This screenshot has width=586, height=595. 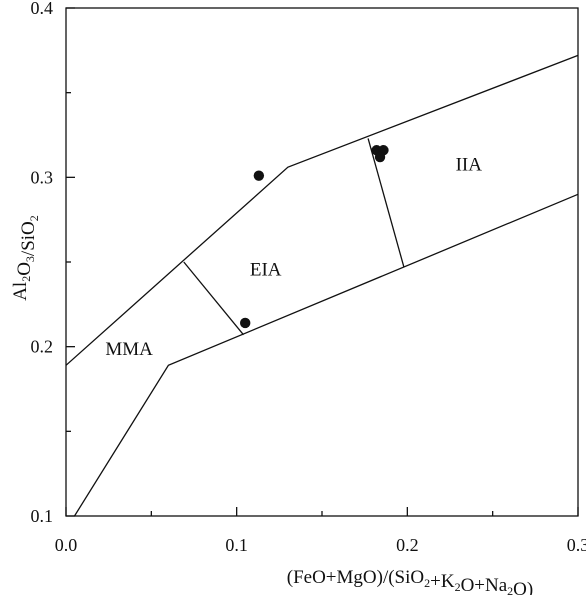 I want to click on data-points, so click(x=314, y=237).